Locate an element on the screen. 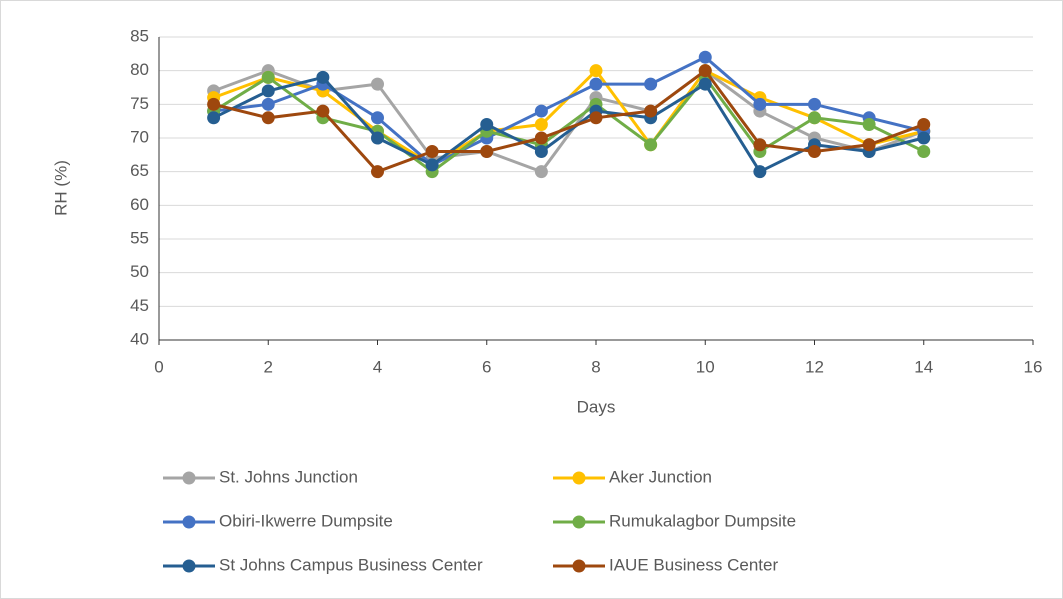 This screenshot has height=599, width=1063. legend-label: Rumukalagbor Dumpsite is located at coordinates (702, 520).